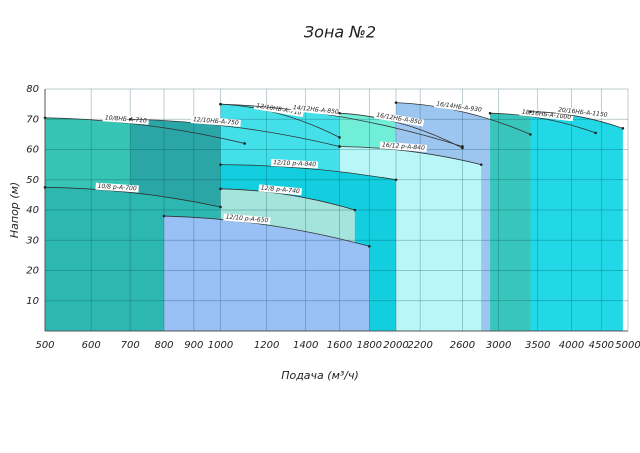  What do you see at coordinates (32, 301) in the screenshot?
I see `y-tick-label: 10` at bounding box center [32, 301].